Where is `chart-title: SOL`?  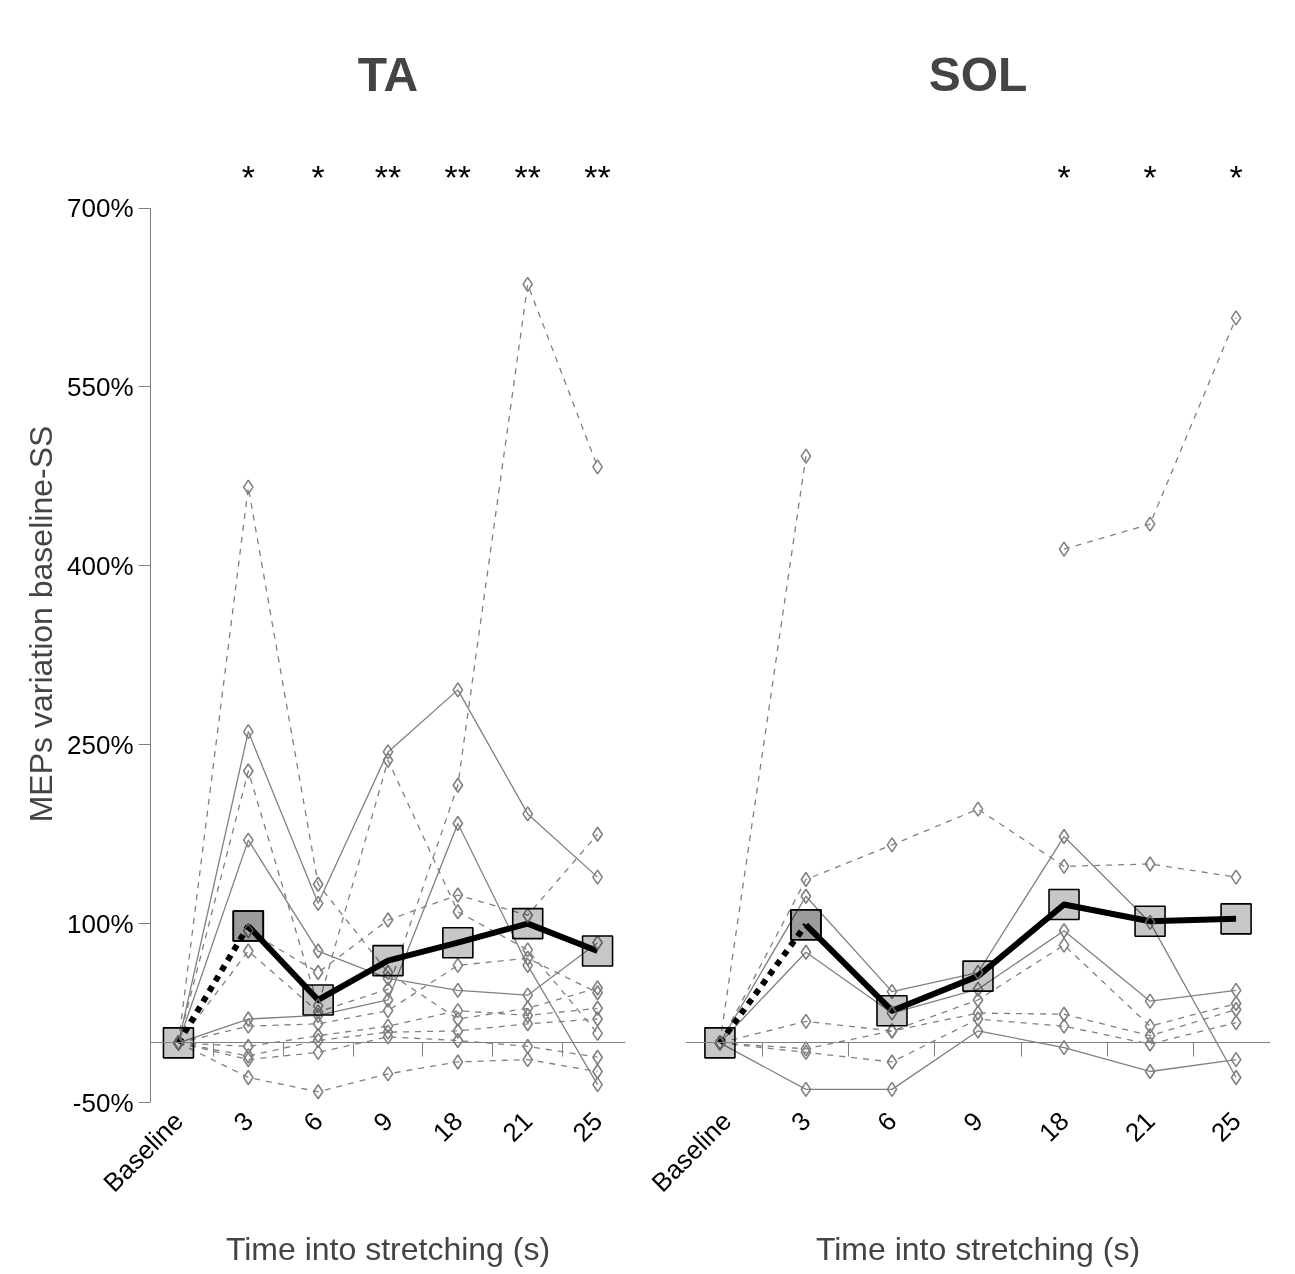
chart-title: SOL is located at coordinates (978, 74).